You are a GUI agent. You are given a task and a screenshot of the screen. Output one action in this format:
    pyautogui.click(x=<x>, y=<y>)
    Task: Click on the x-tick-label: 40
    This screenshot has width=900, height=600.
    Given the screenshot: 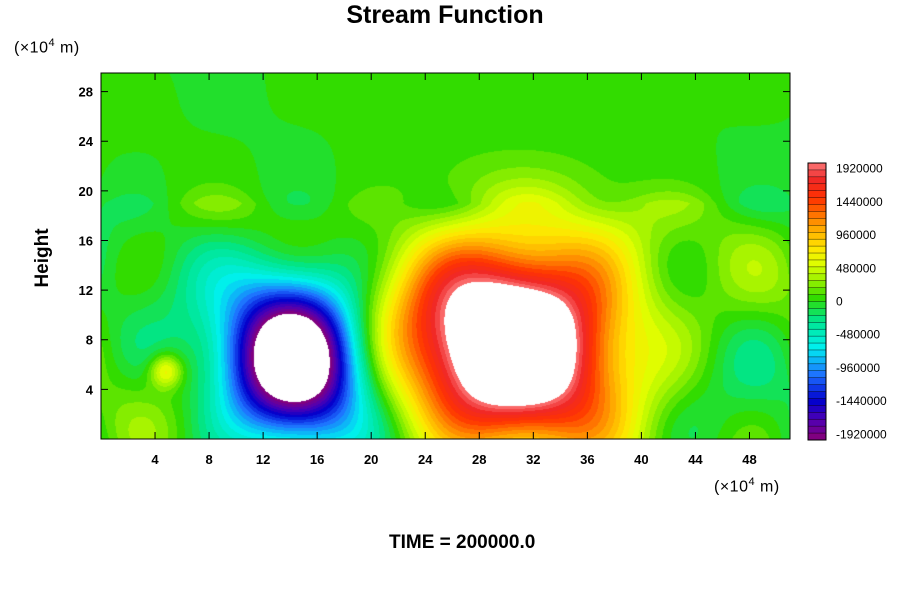 What is the action you would take?
    pyautogui.click(x=641, y=459)
    